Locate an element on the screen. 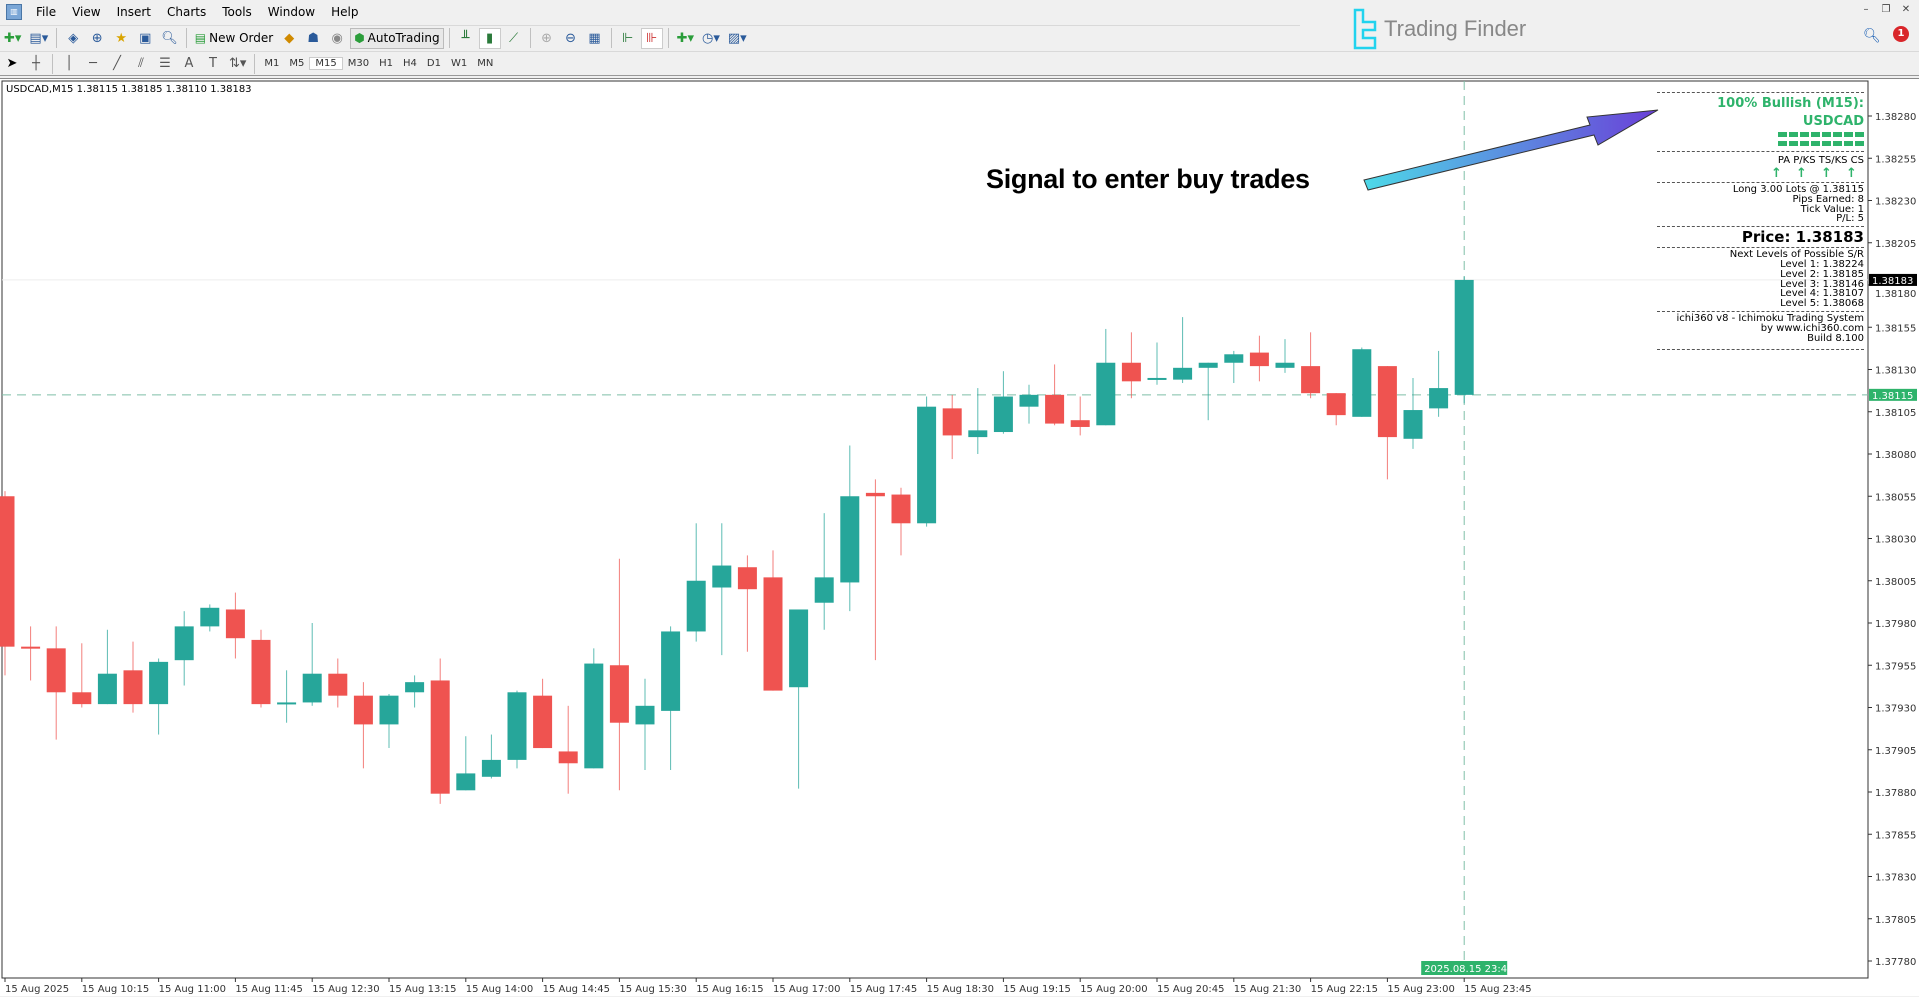 The width and height of the screenshot is (1919, 997). timeframe-m1: M1 is located at coordinates (272, 63).